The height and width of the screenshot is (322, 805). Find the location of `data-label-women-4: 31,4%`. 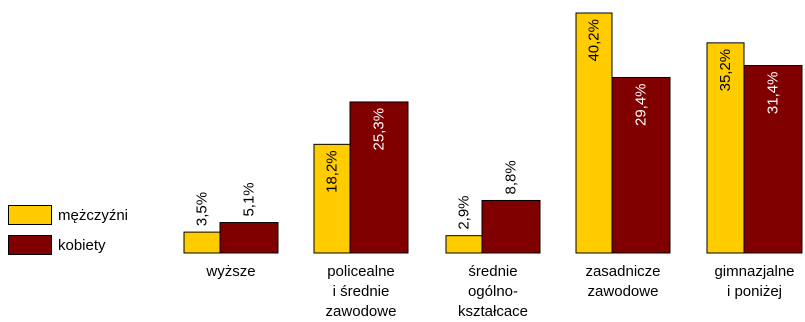

data-label-women-4: 31,4% is located at coordinates (773, 93).